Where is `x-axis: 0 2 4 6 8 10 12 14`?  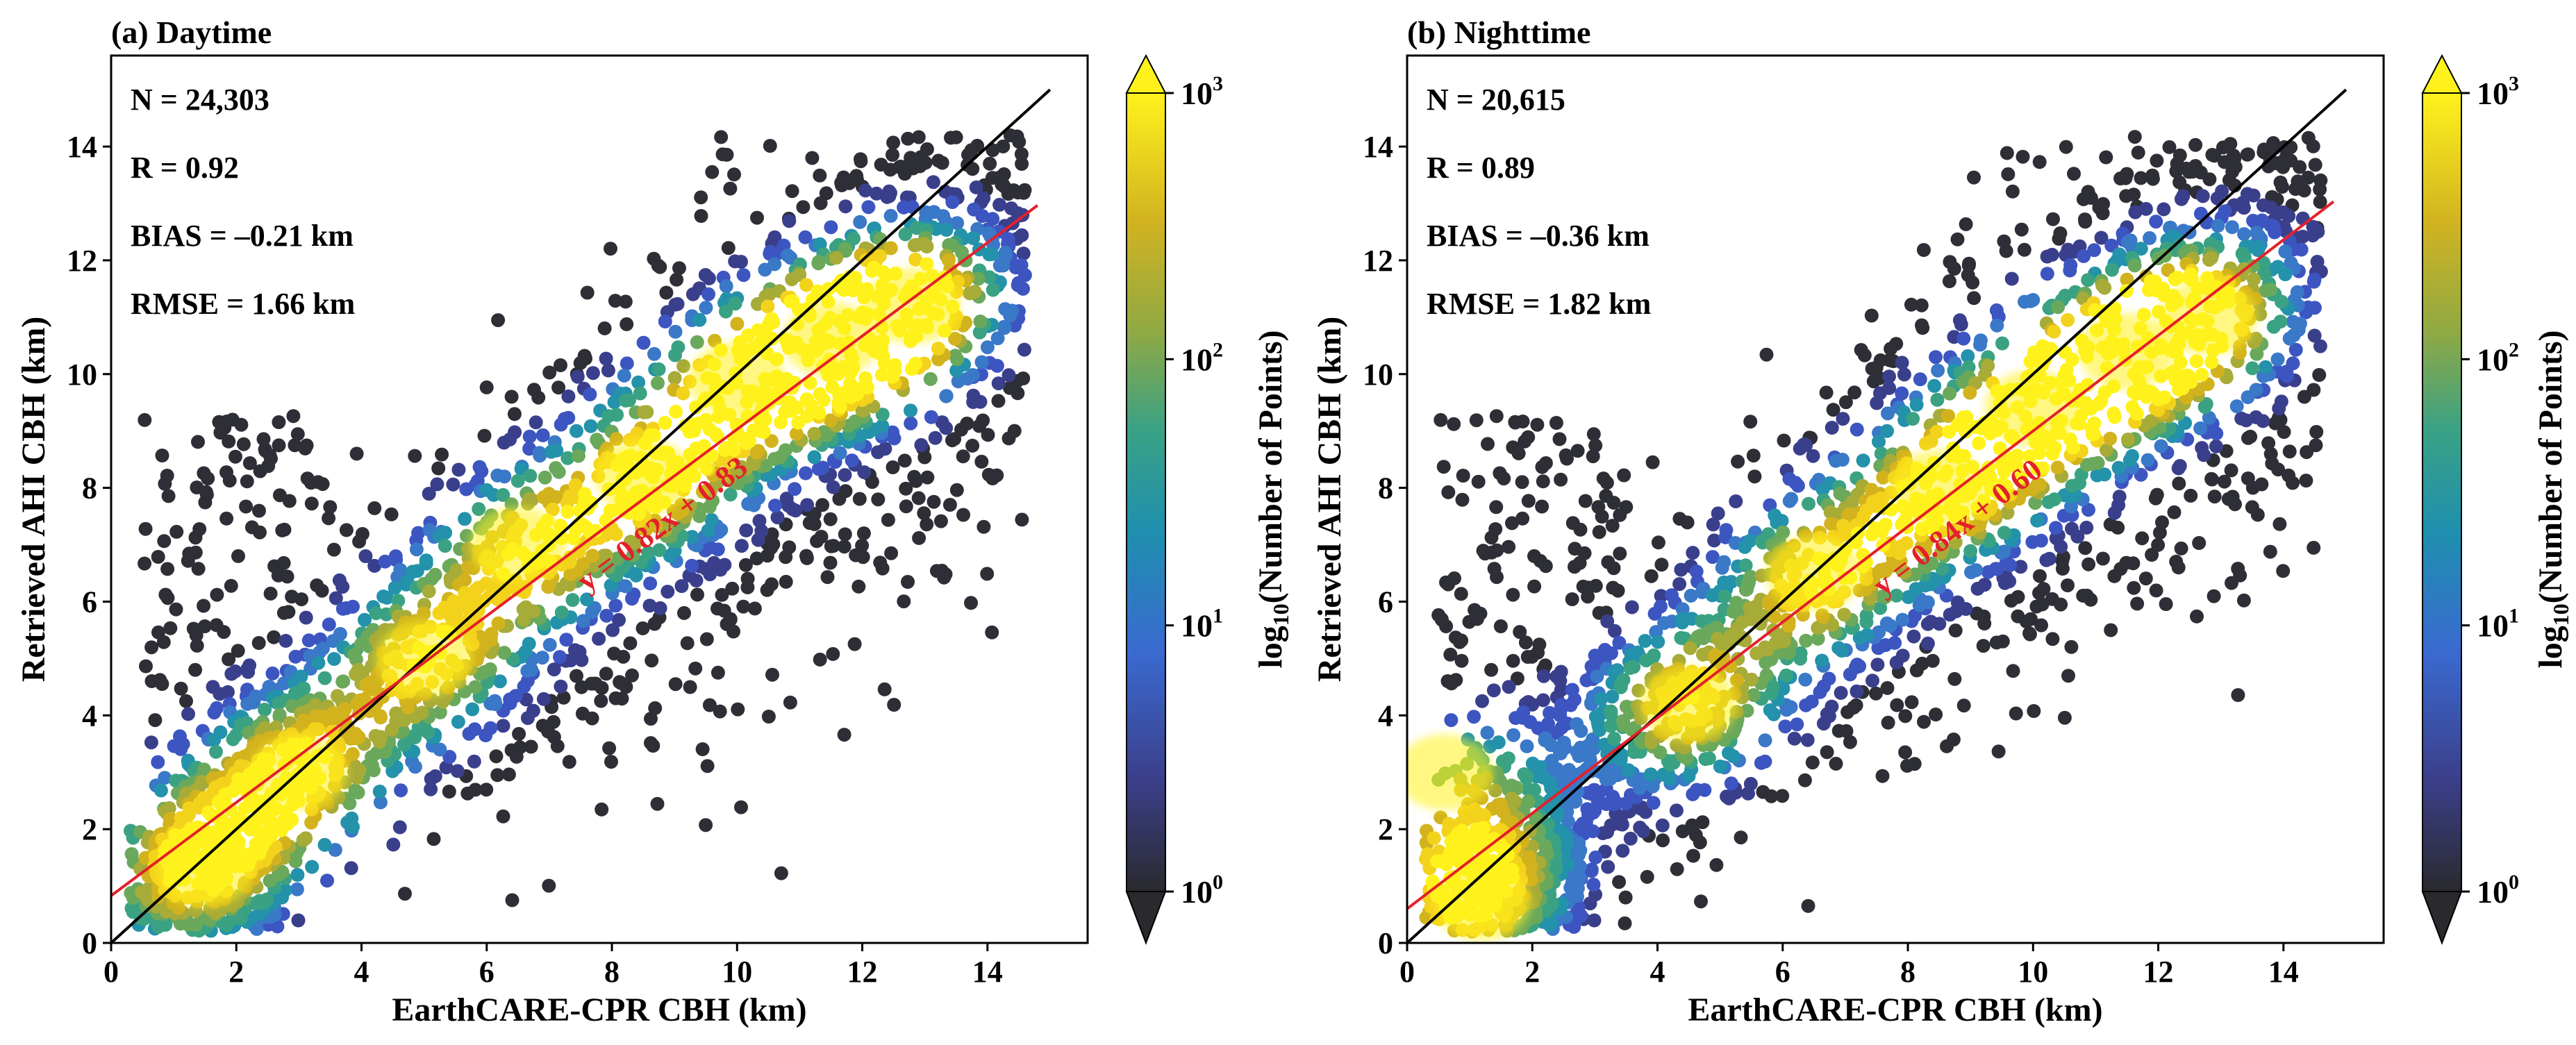
x-axis: 0 2 4 6 8 10 12 14 is located at coordinates (553, 966).